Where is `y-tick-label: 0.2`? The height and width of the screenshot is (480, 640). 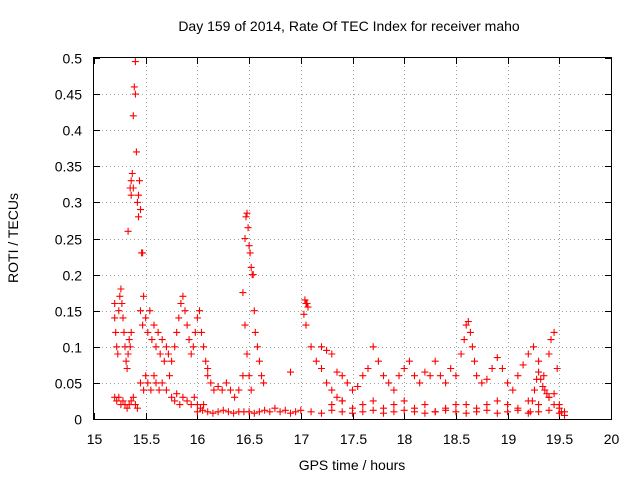 y-tick-label: 0.2 is located at coordinates (73, 276).